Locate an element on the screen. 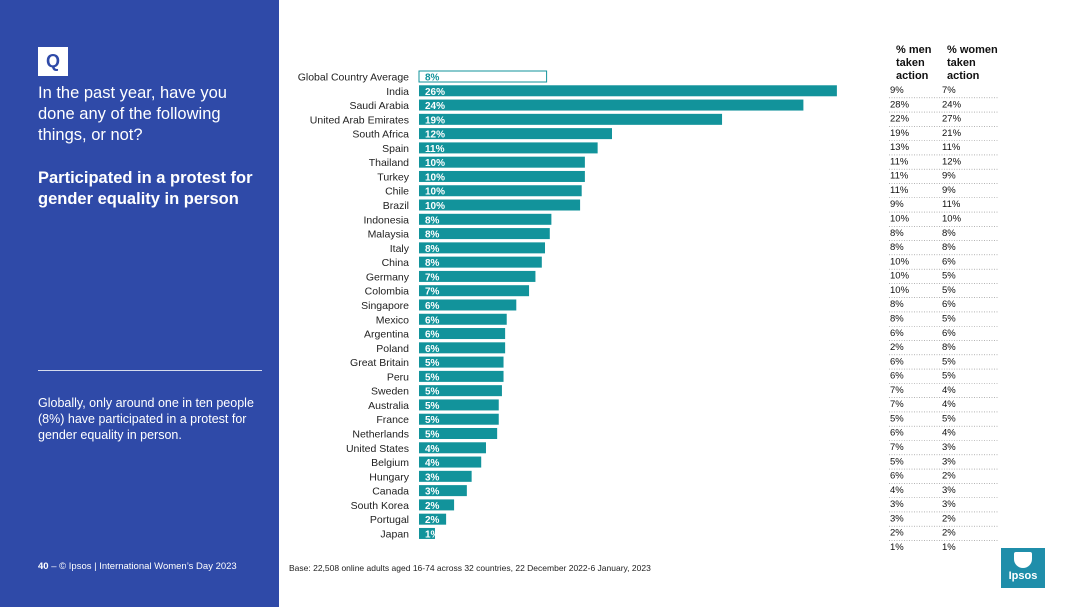 The image size is (1080, 607). category-label: Brazil is located at coordinates (396, 206).